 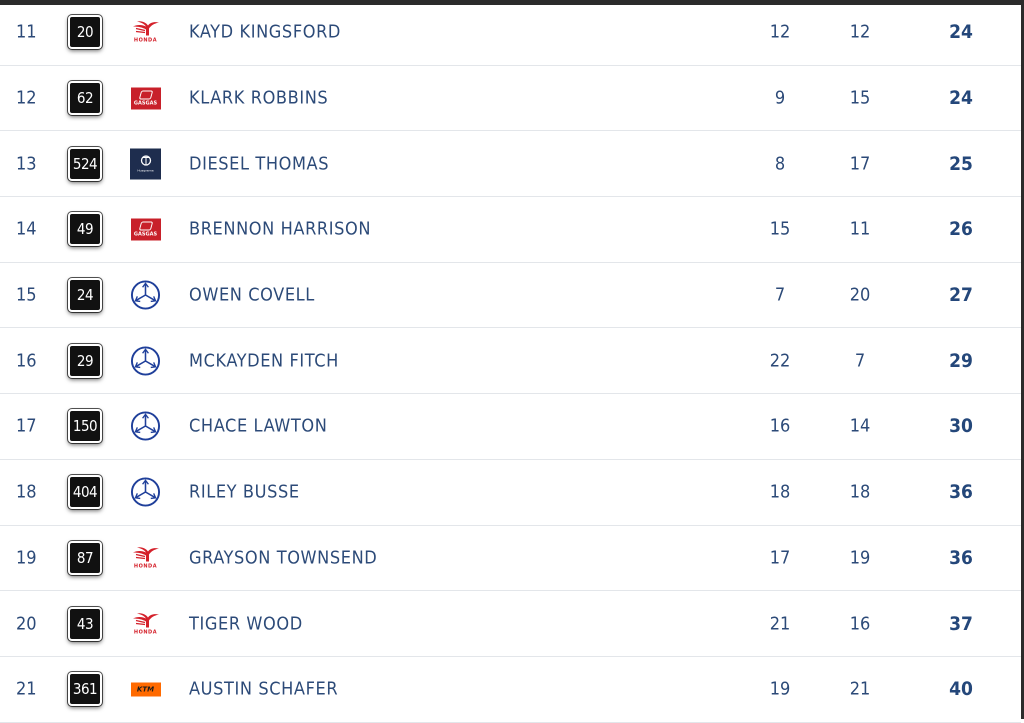 What do you see at coordinates (780, 492) in the screenshot?
I see `moto1-result: 18` at bounding box center [780, 492].